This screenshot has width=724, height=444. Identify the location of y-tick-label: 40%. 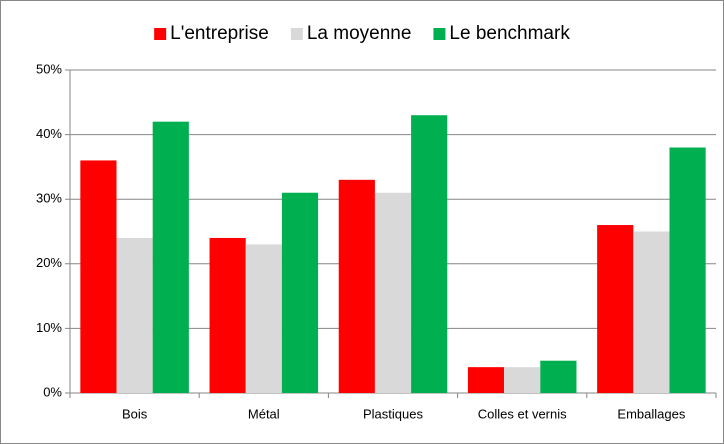
(49, 133).